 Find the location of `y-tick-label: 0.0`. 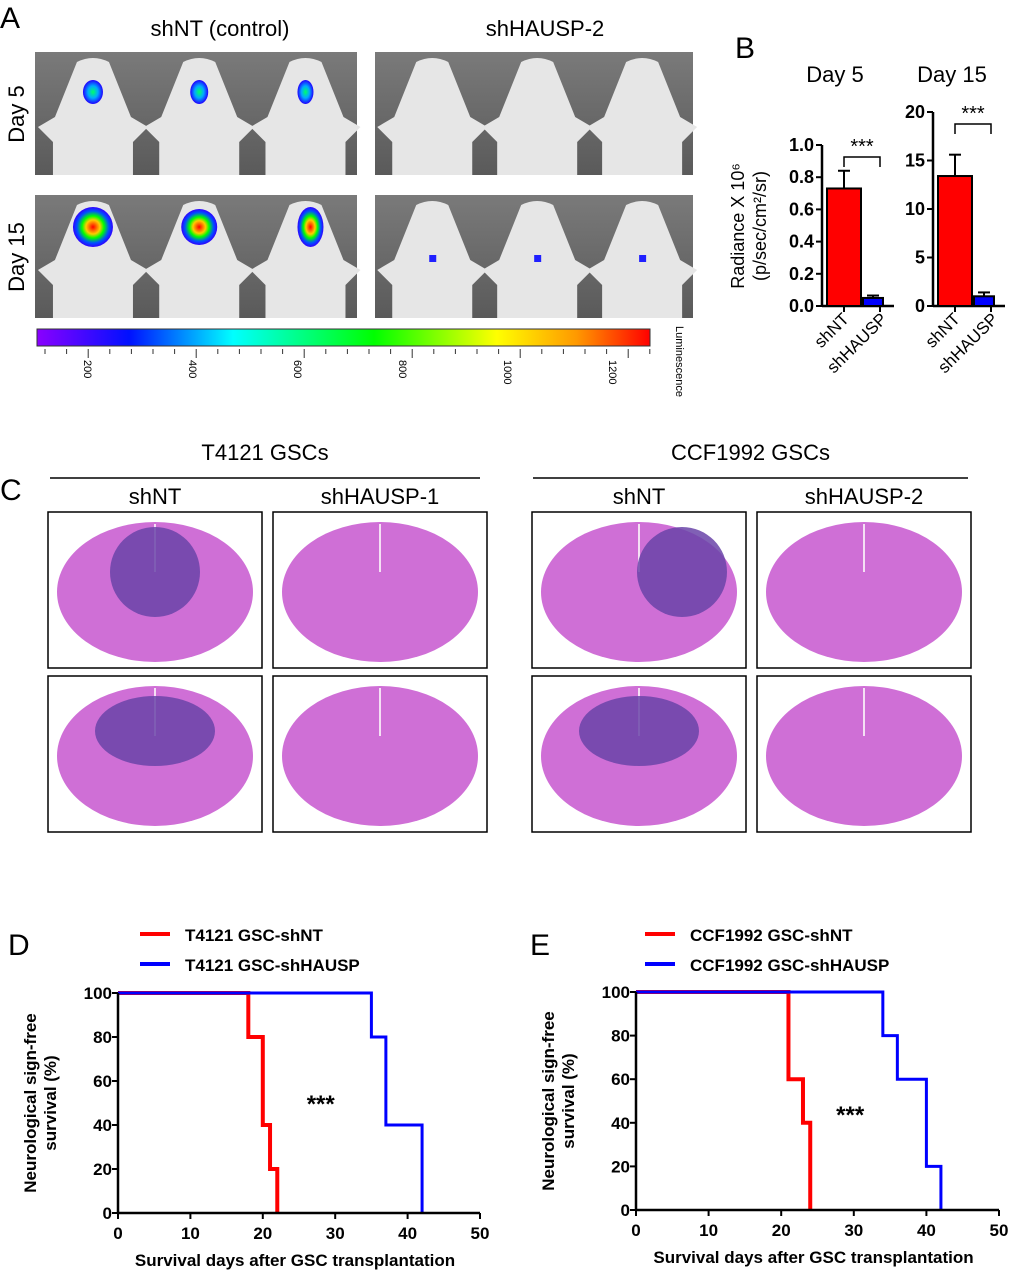

y-tick-label: 0.0 is located at coordinates (801, 306).